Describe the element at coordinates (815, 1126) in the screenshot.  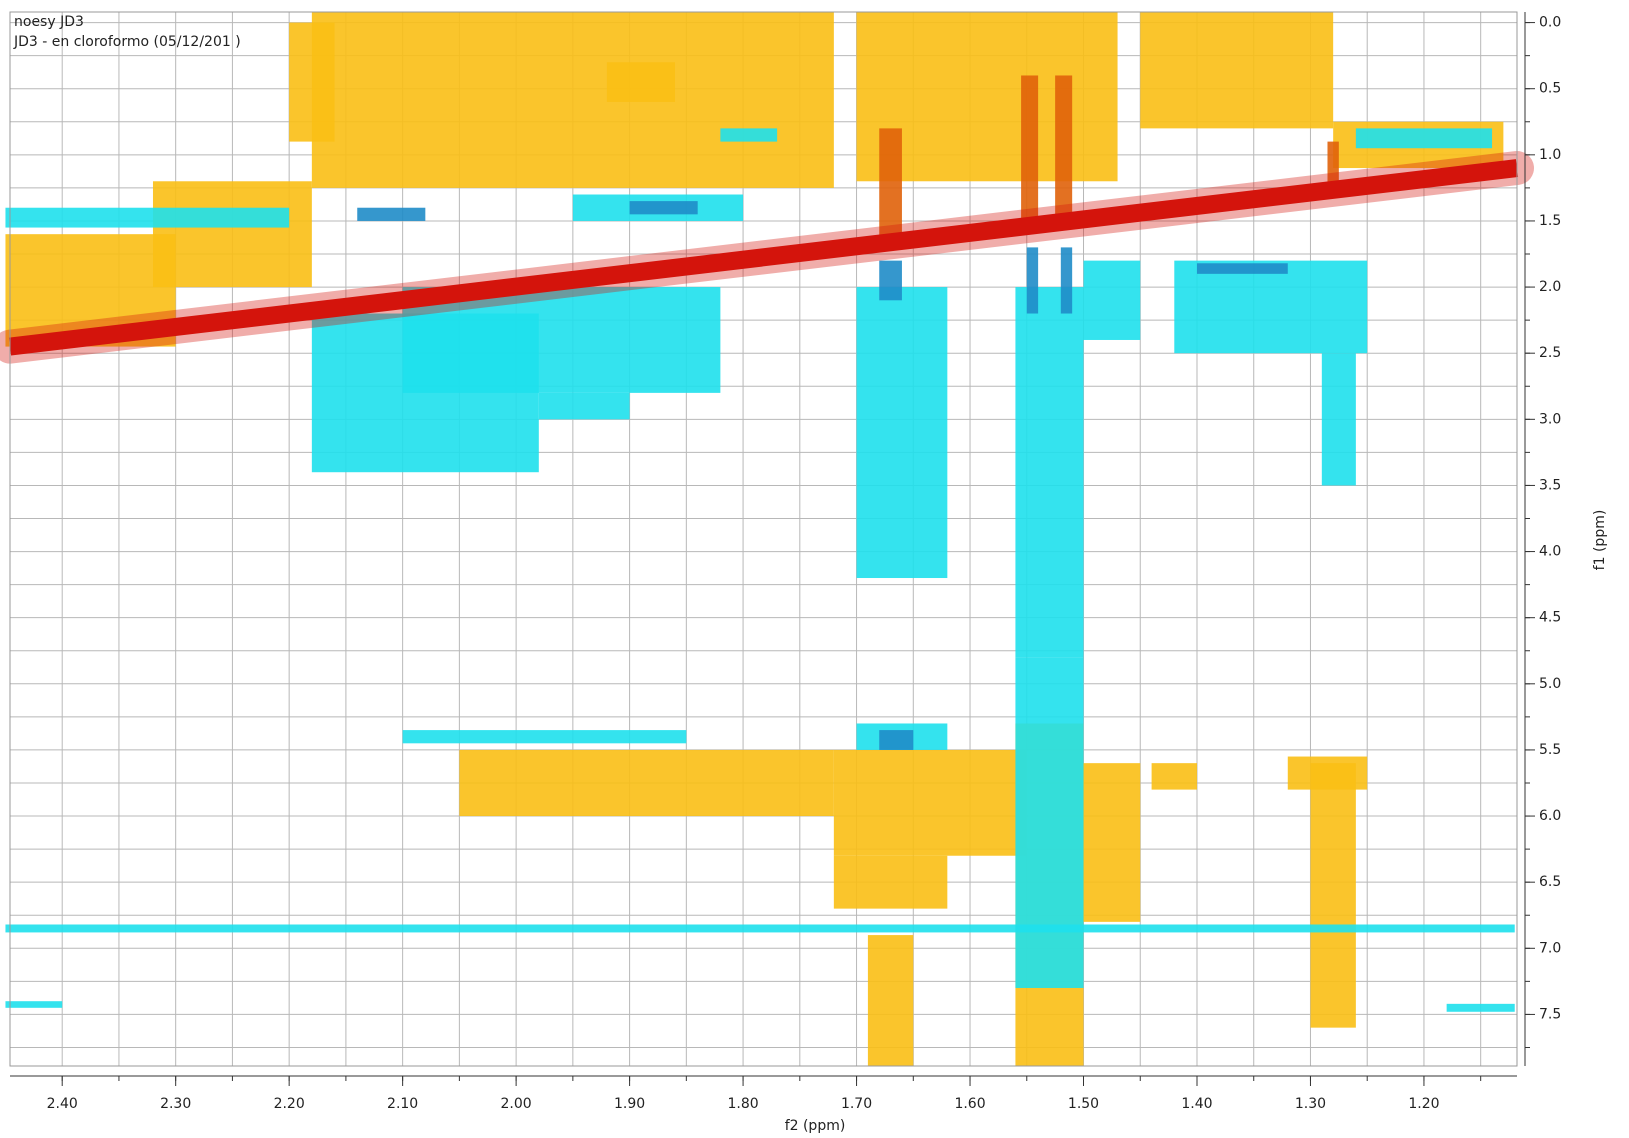
I see `x-axis-label: f2 (ppm)` at that location.